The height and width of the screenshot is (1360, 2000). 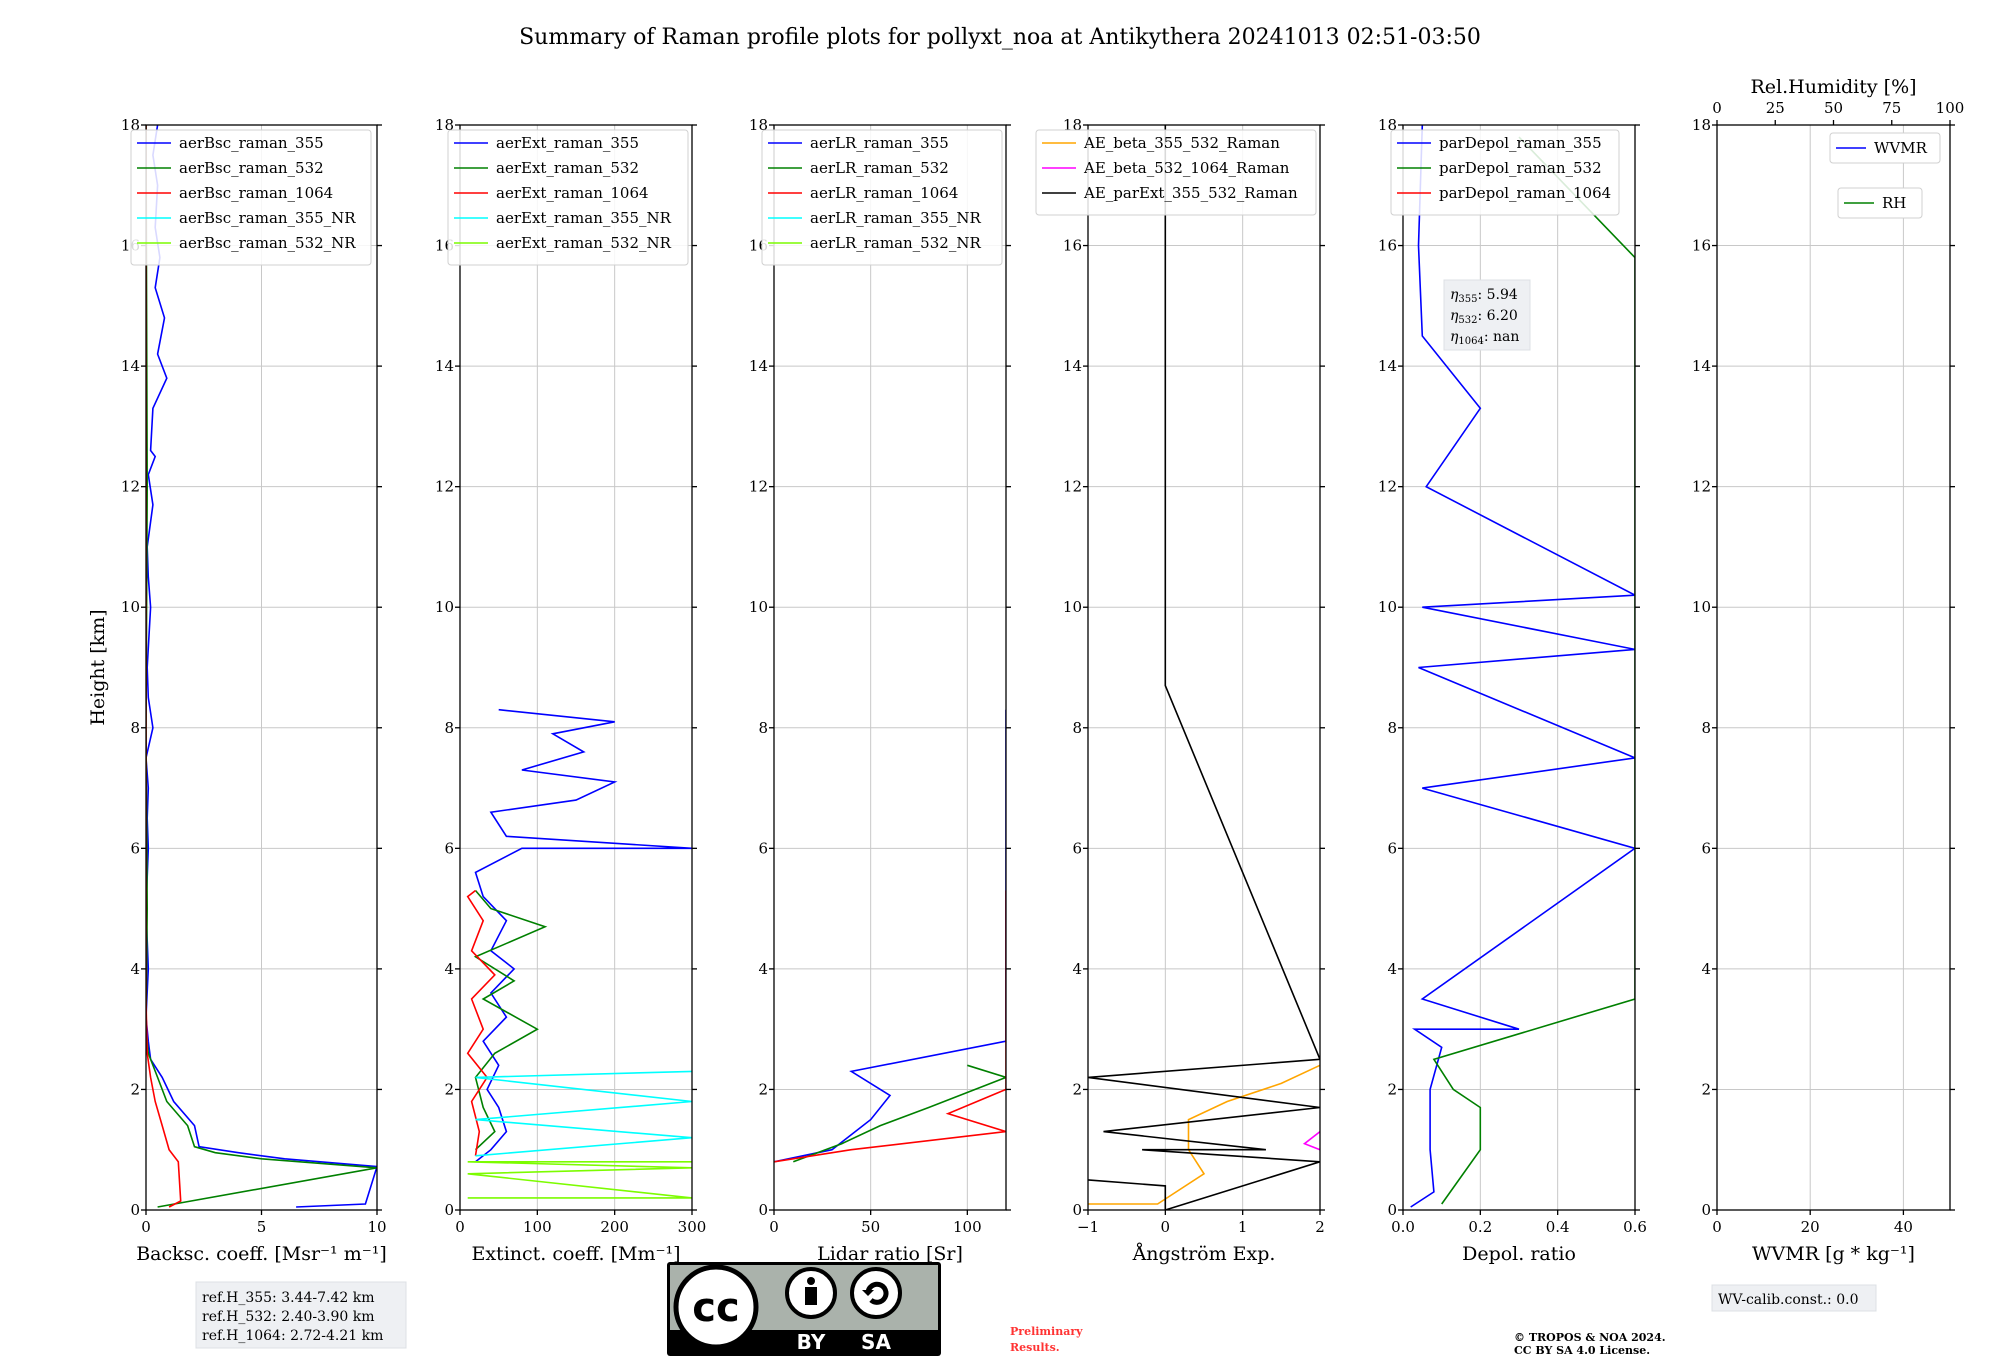 What do you see at coordinates (1190, 193) in the screenshot?
I see `legend-label: AE_parExt_355_532_Raman` at bounding box center [1190, 193].